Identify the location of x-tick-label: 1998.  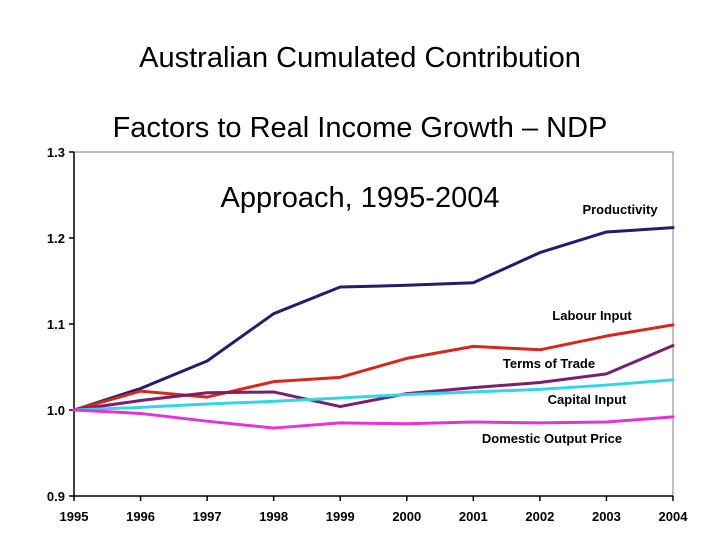
(273, 516).